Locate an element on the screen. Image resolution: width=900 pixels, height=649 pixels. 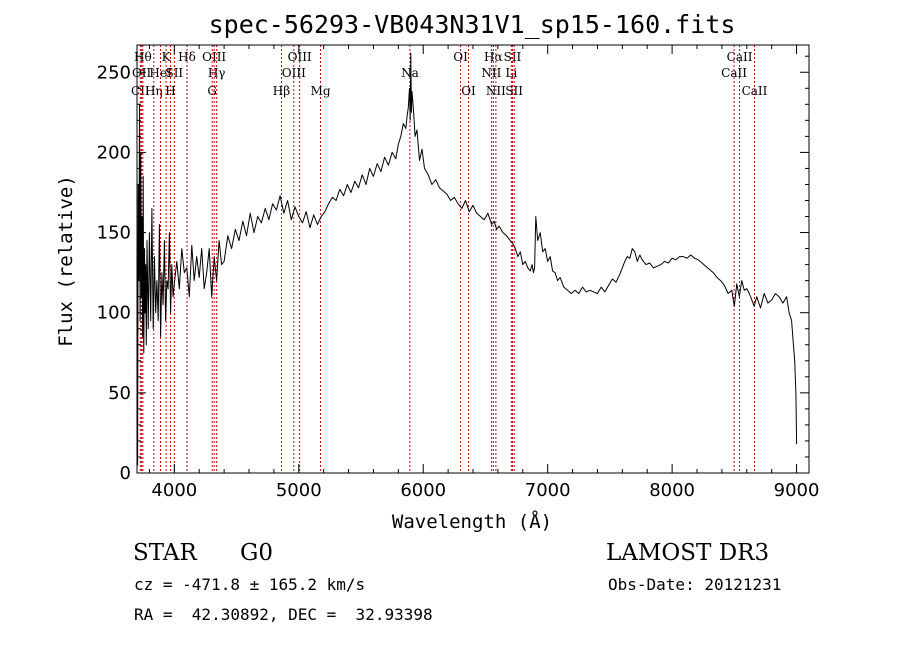
line-marker-label: Hγ is located at coordinates (217, 73).